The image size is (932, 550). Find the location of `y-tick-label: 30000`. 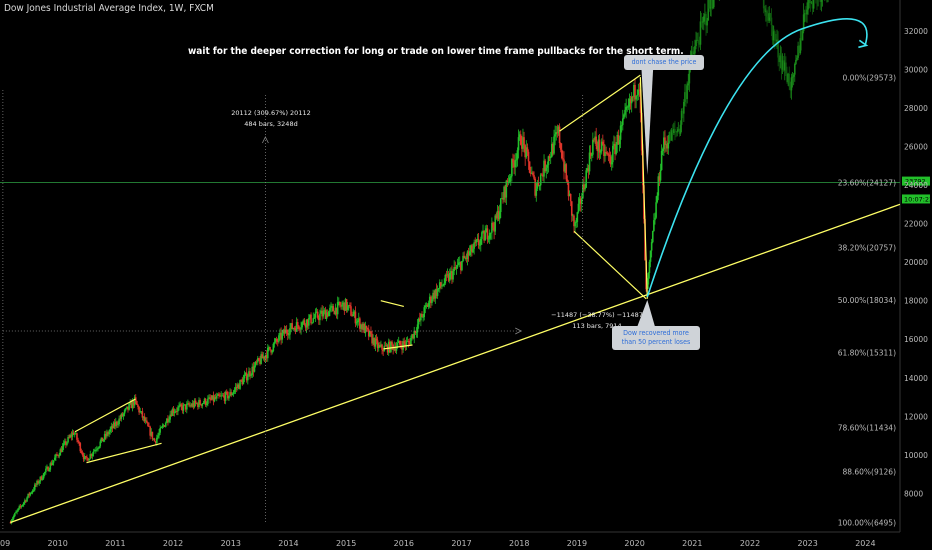

y-tick-label: 30000 is located at coordinates (916, 69).